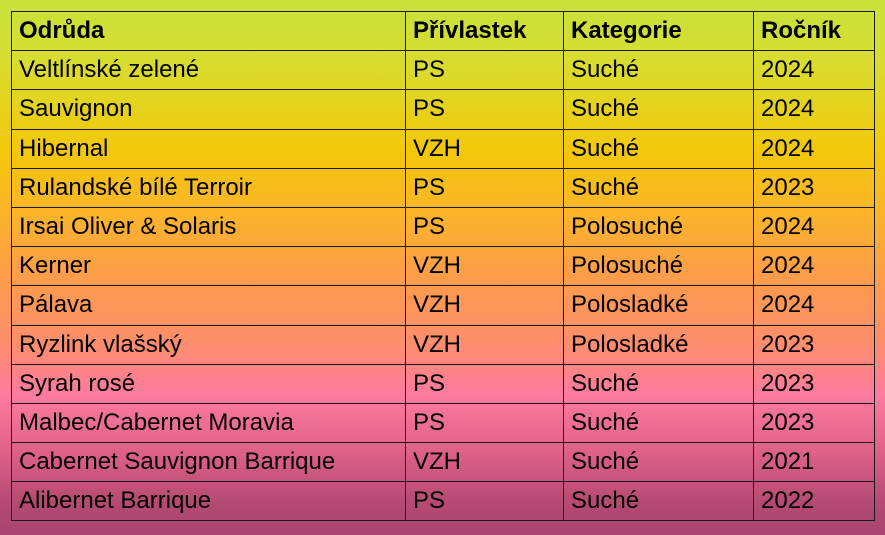 The width and height of the screenshot is (885, 535). I want to click on cell-variety: Veltlínské zelené, so click(208, 70).